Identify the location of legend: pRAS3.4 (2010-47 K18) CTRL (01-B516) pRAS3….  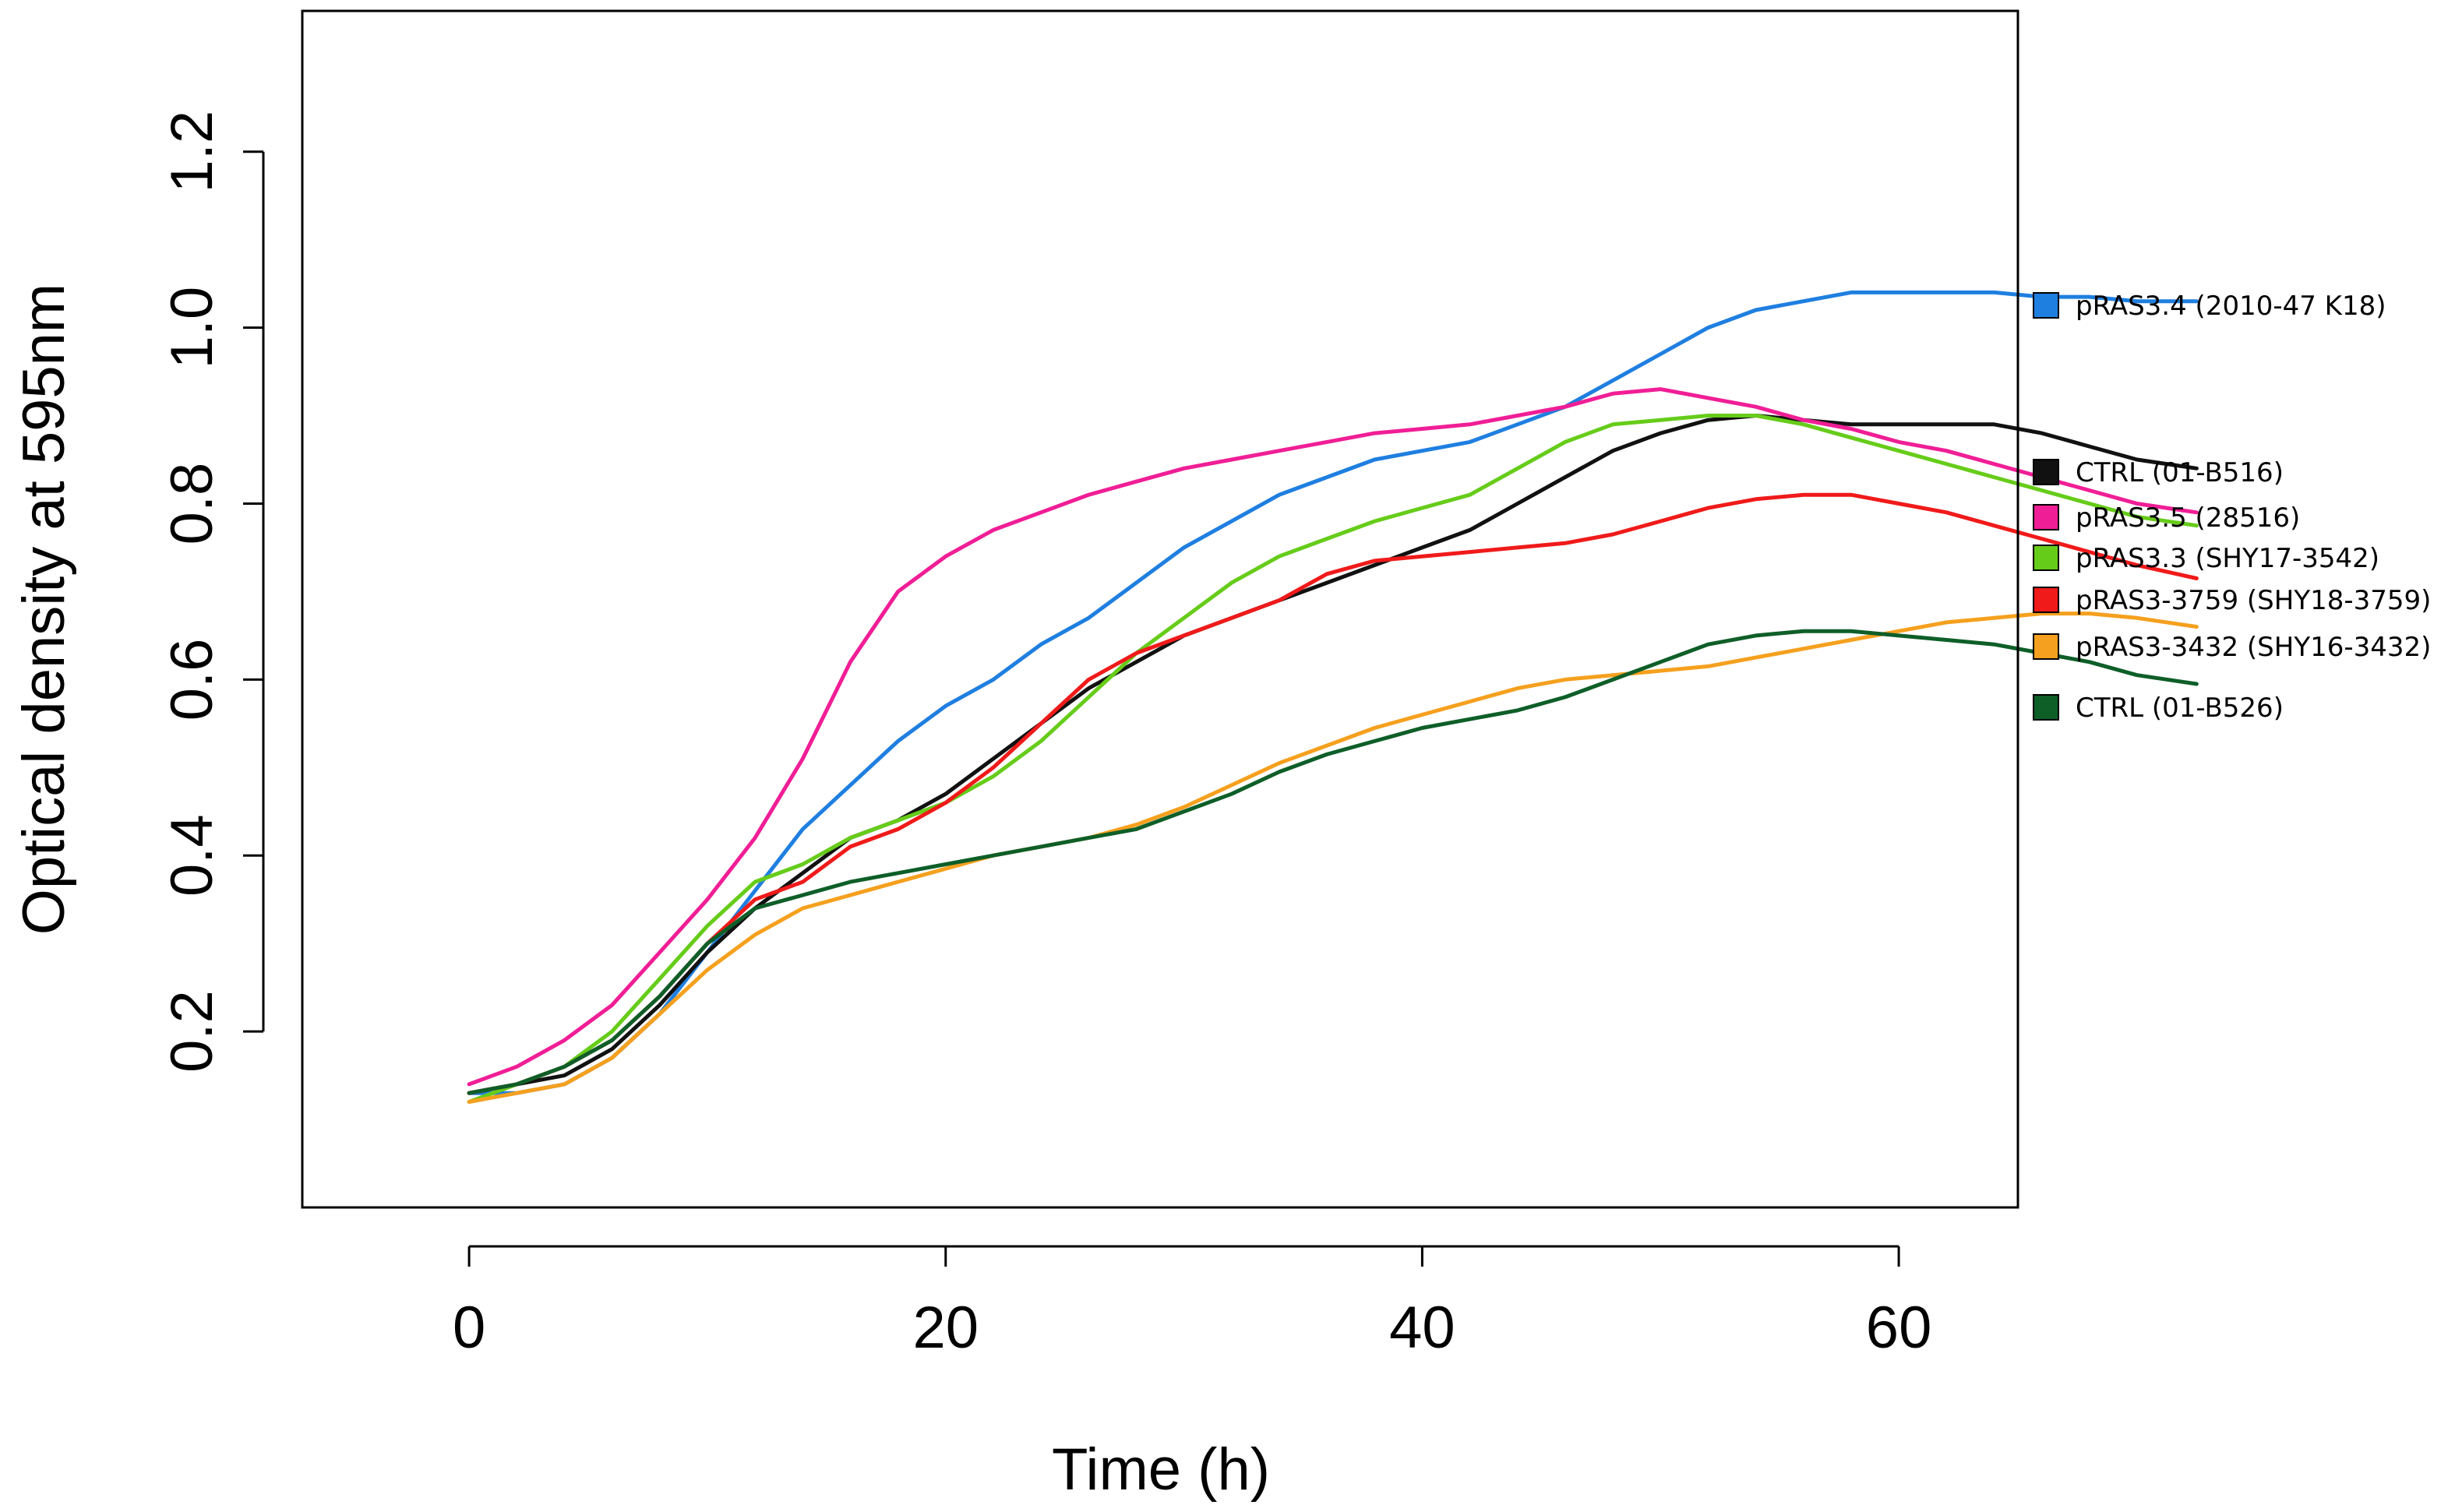
(2232, 508).